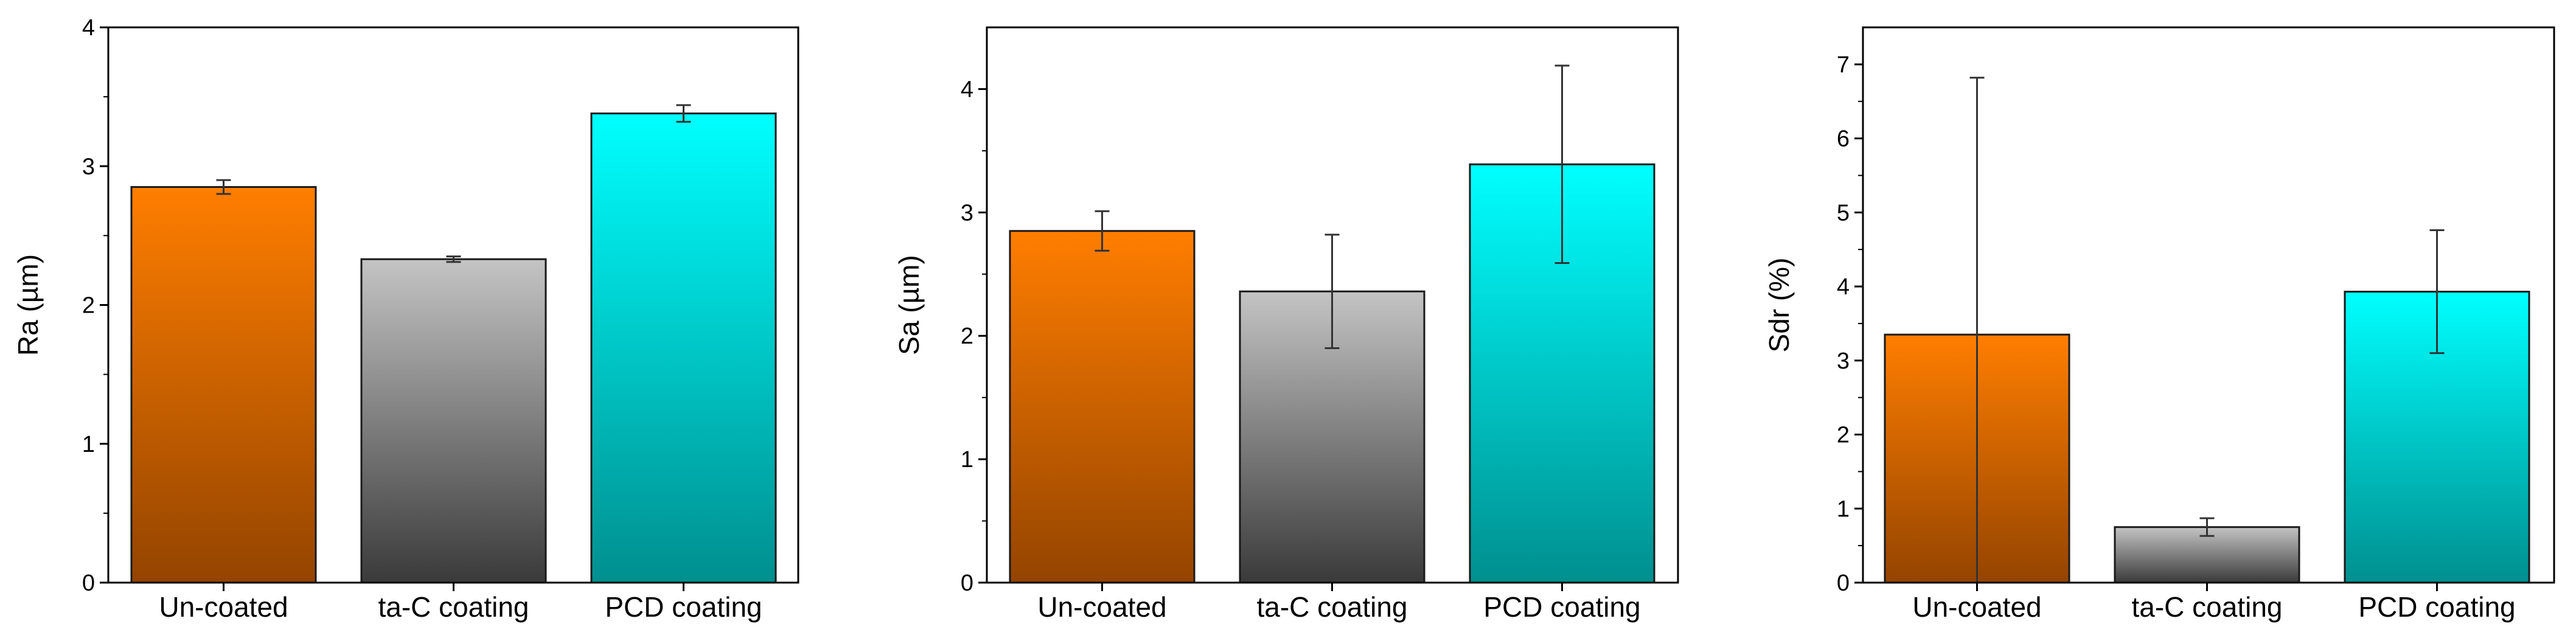  What do you see at coordinates (1843, 139) in the screenshot?
I see `y-tick-label: 6` at bounding box center [1843, 139].